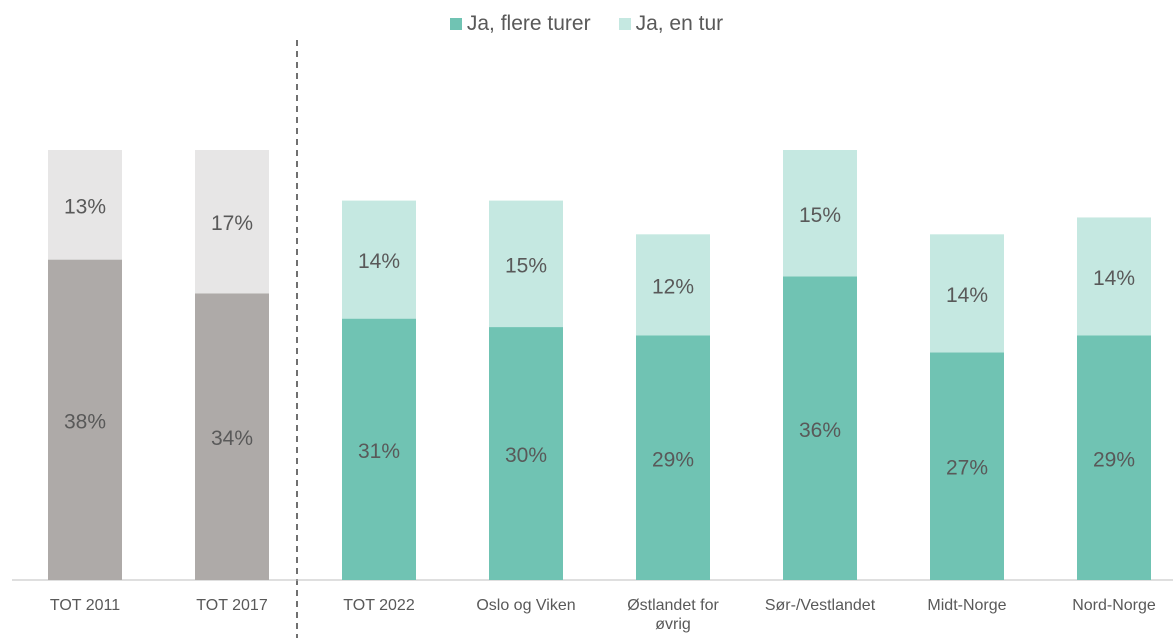  What do you see at coordinates (232, 605) in the screenshot?
I see `x-tick-label: TOT 2017` at bounding box center [232, 605].